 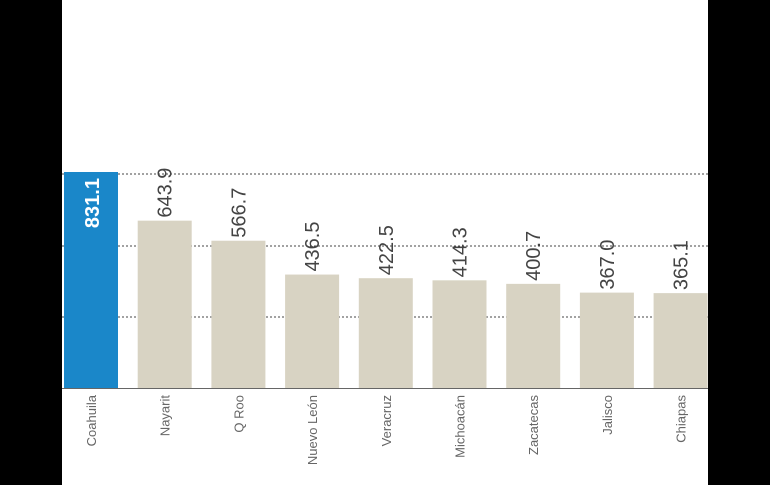 I want to click on bar-nayarit, so click(x=164, y=304).